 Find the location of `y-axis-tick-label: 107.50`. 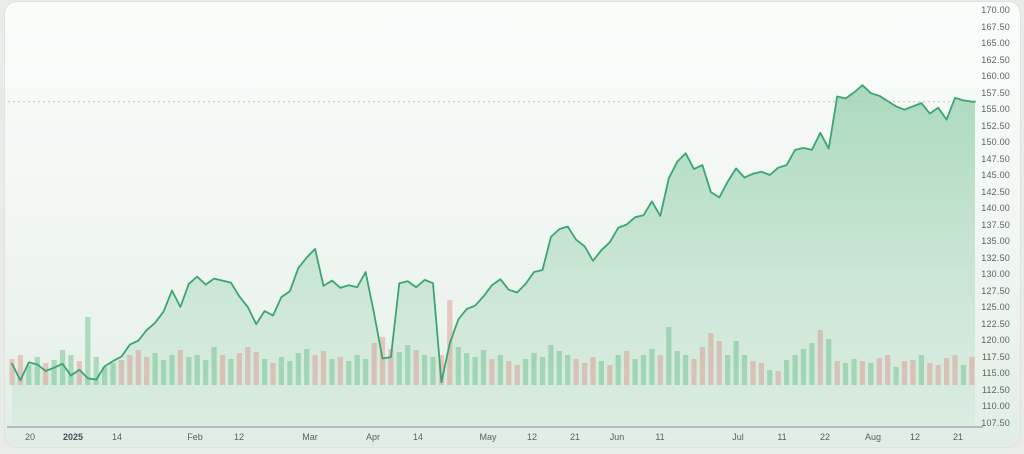

y-axis-tick-label: 107.50 is located at coordinates (995, 422).